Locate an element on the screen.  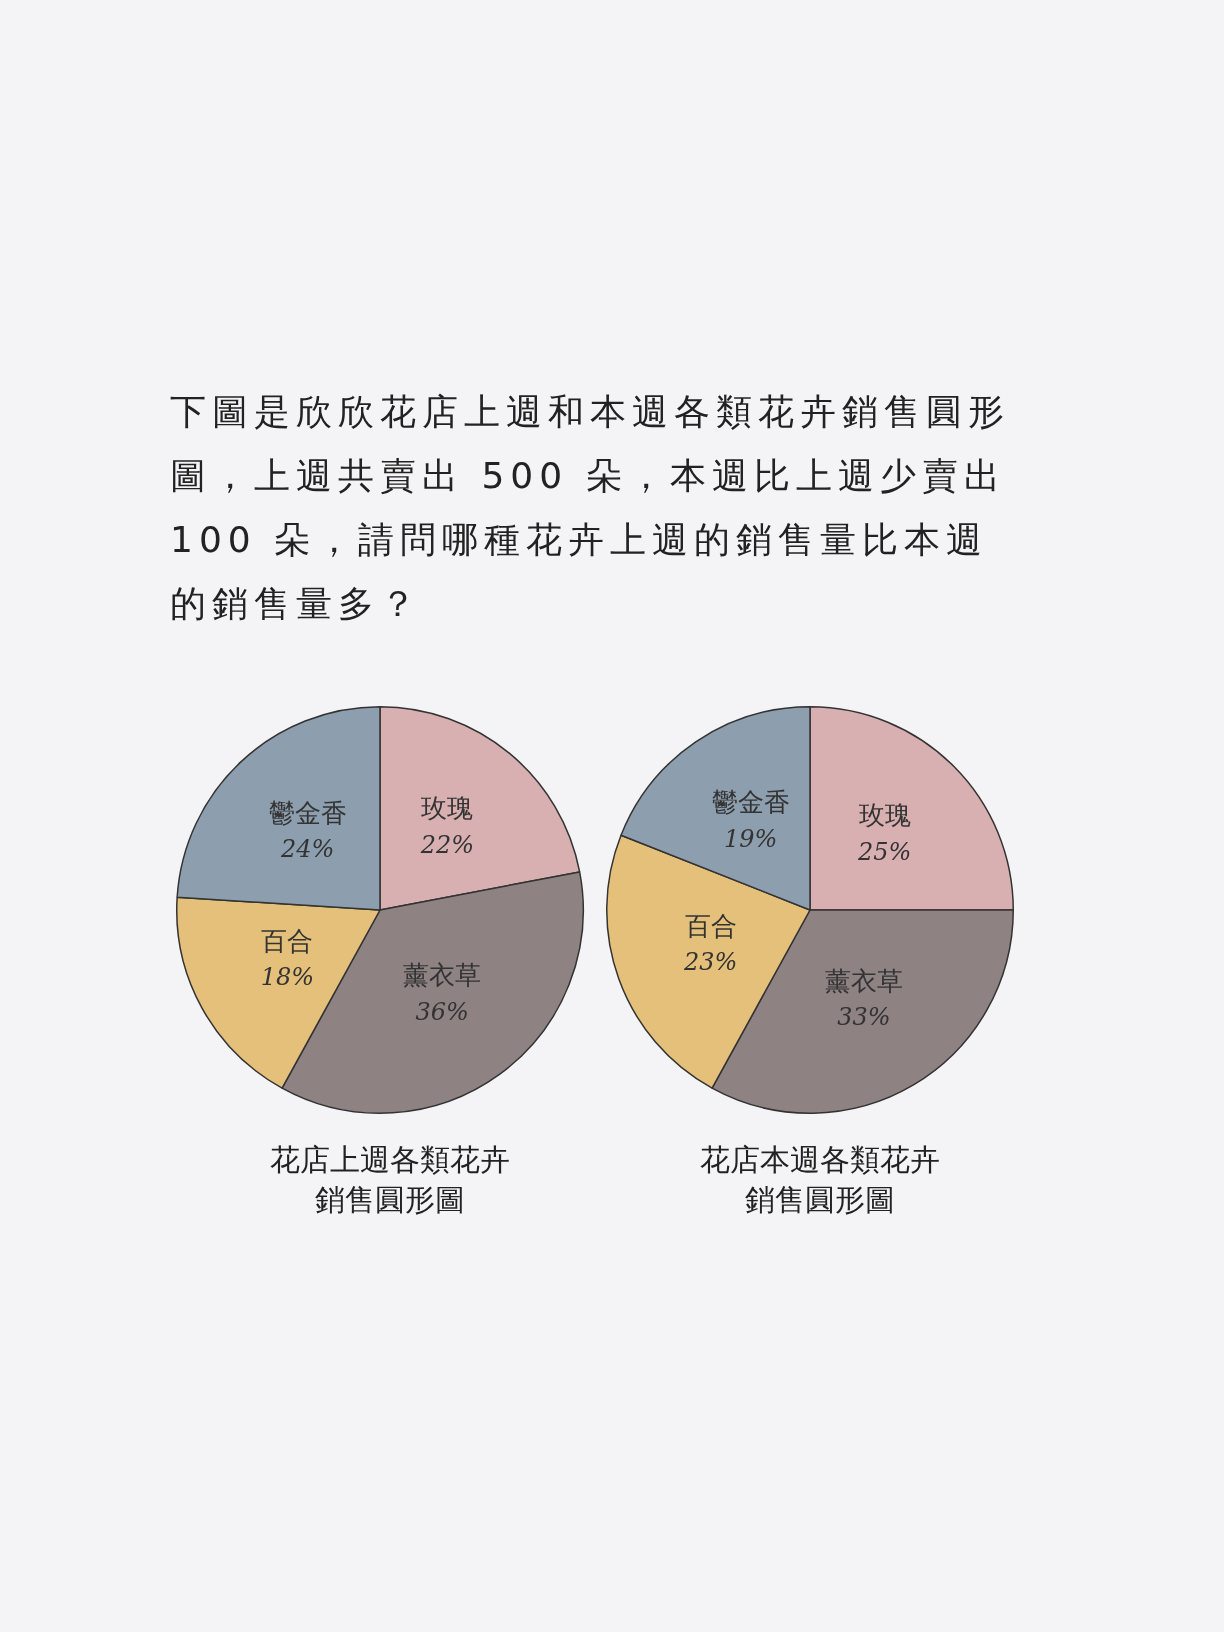
data-label: 18% is located at coordinates (287, 977).